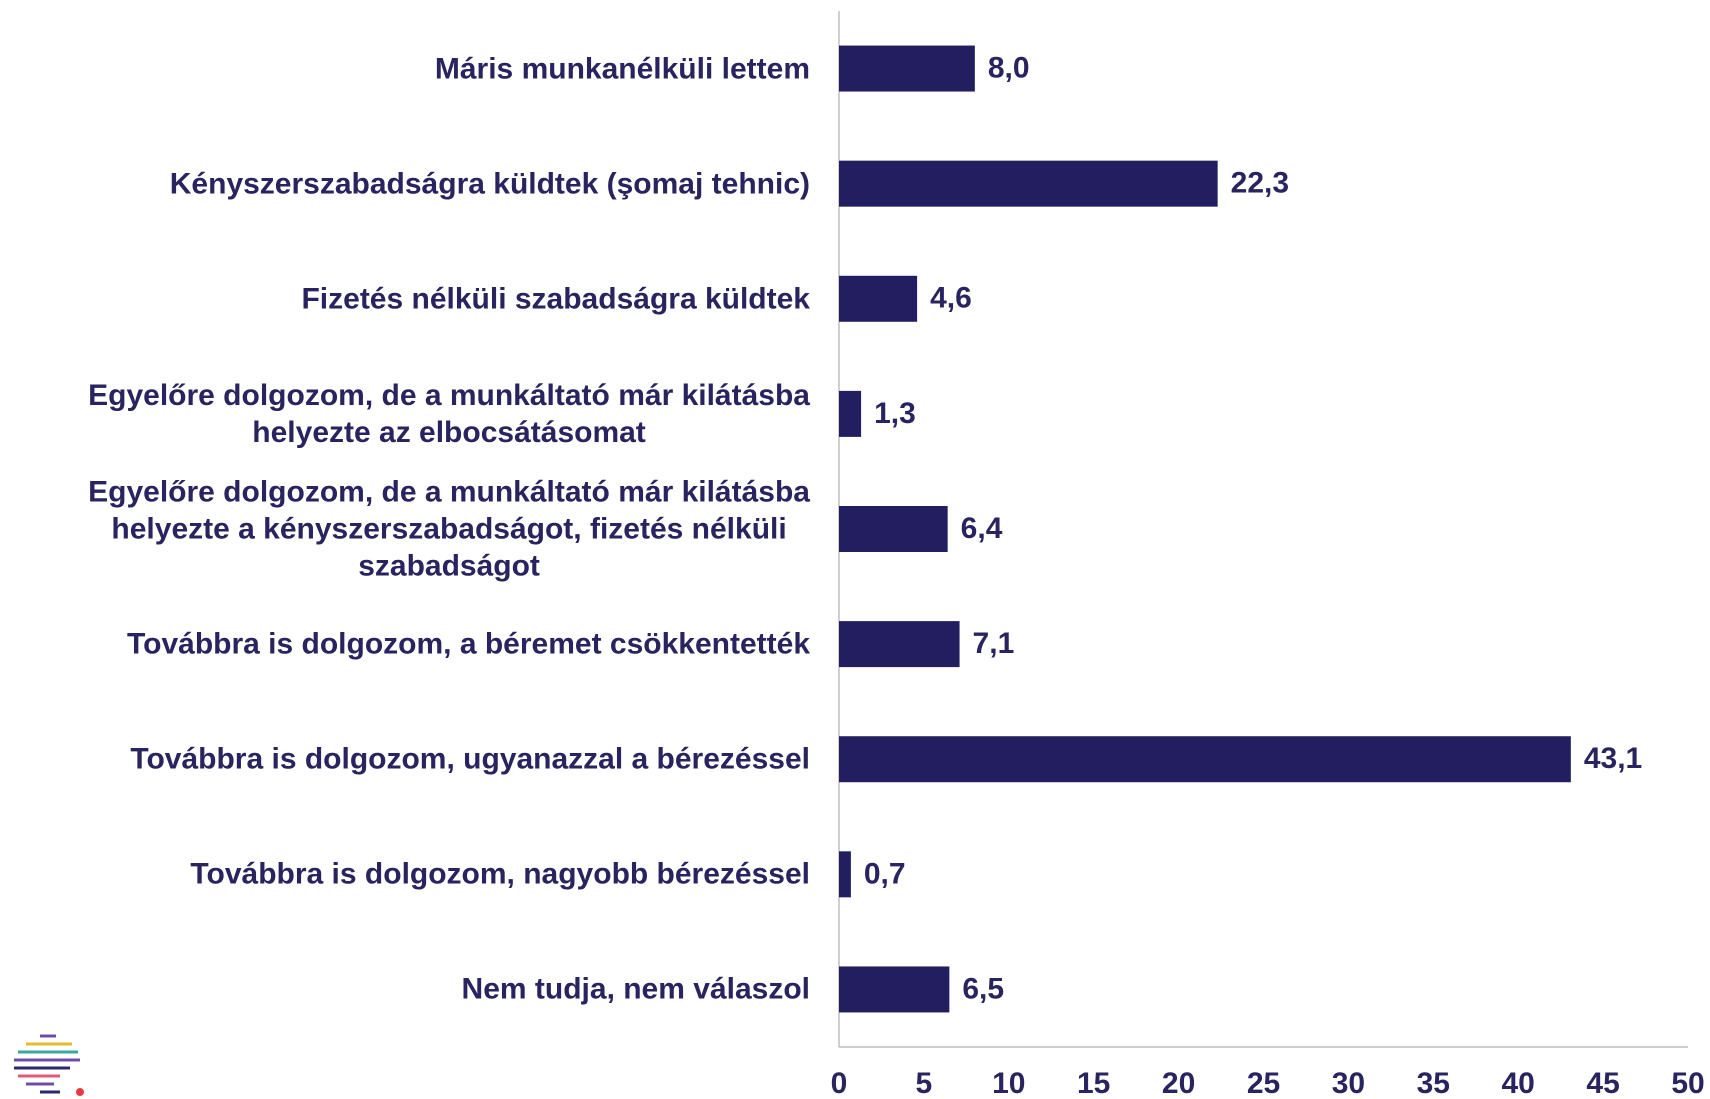  I want to click on x-tick-label: 30, so click(1348, 1083).